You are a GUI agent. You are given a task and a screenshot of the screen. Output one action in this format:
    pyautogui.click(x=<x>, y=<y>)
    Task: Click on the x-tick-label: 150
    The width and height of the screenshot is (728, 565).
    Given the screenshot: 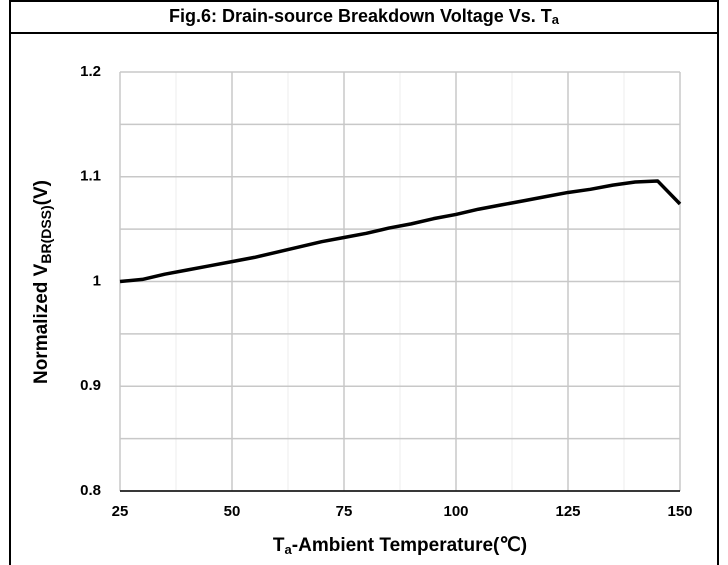 What is the action you would take?
    pyautogui.click(x=679, y=511)
    